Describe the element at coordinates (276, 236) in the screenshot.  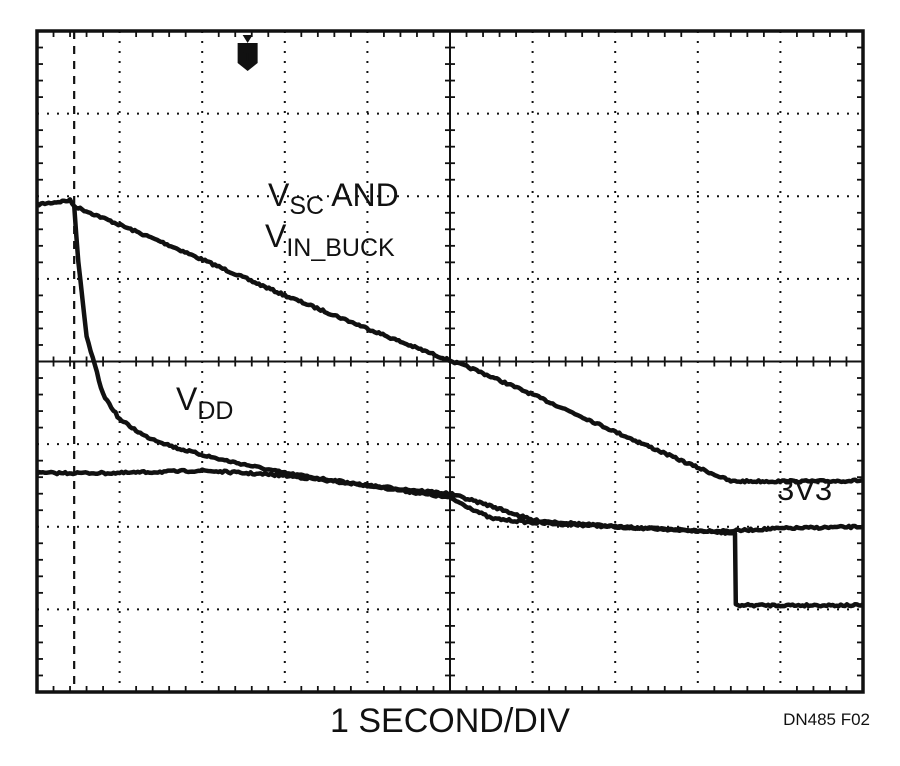
I see `label-vin-main: V` at that location.